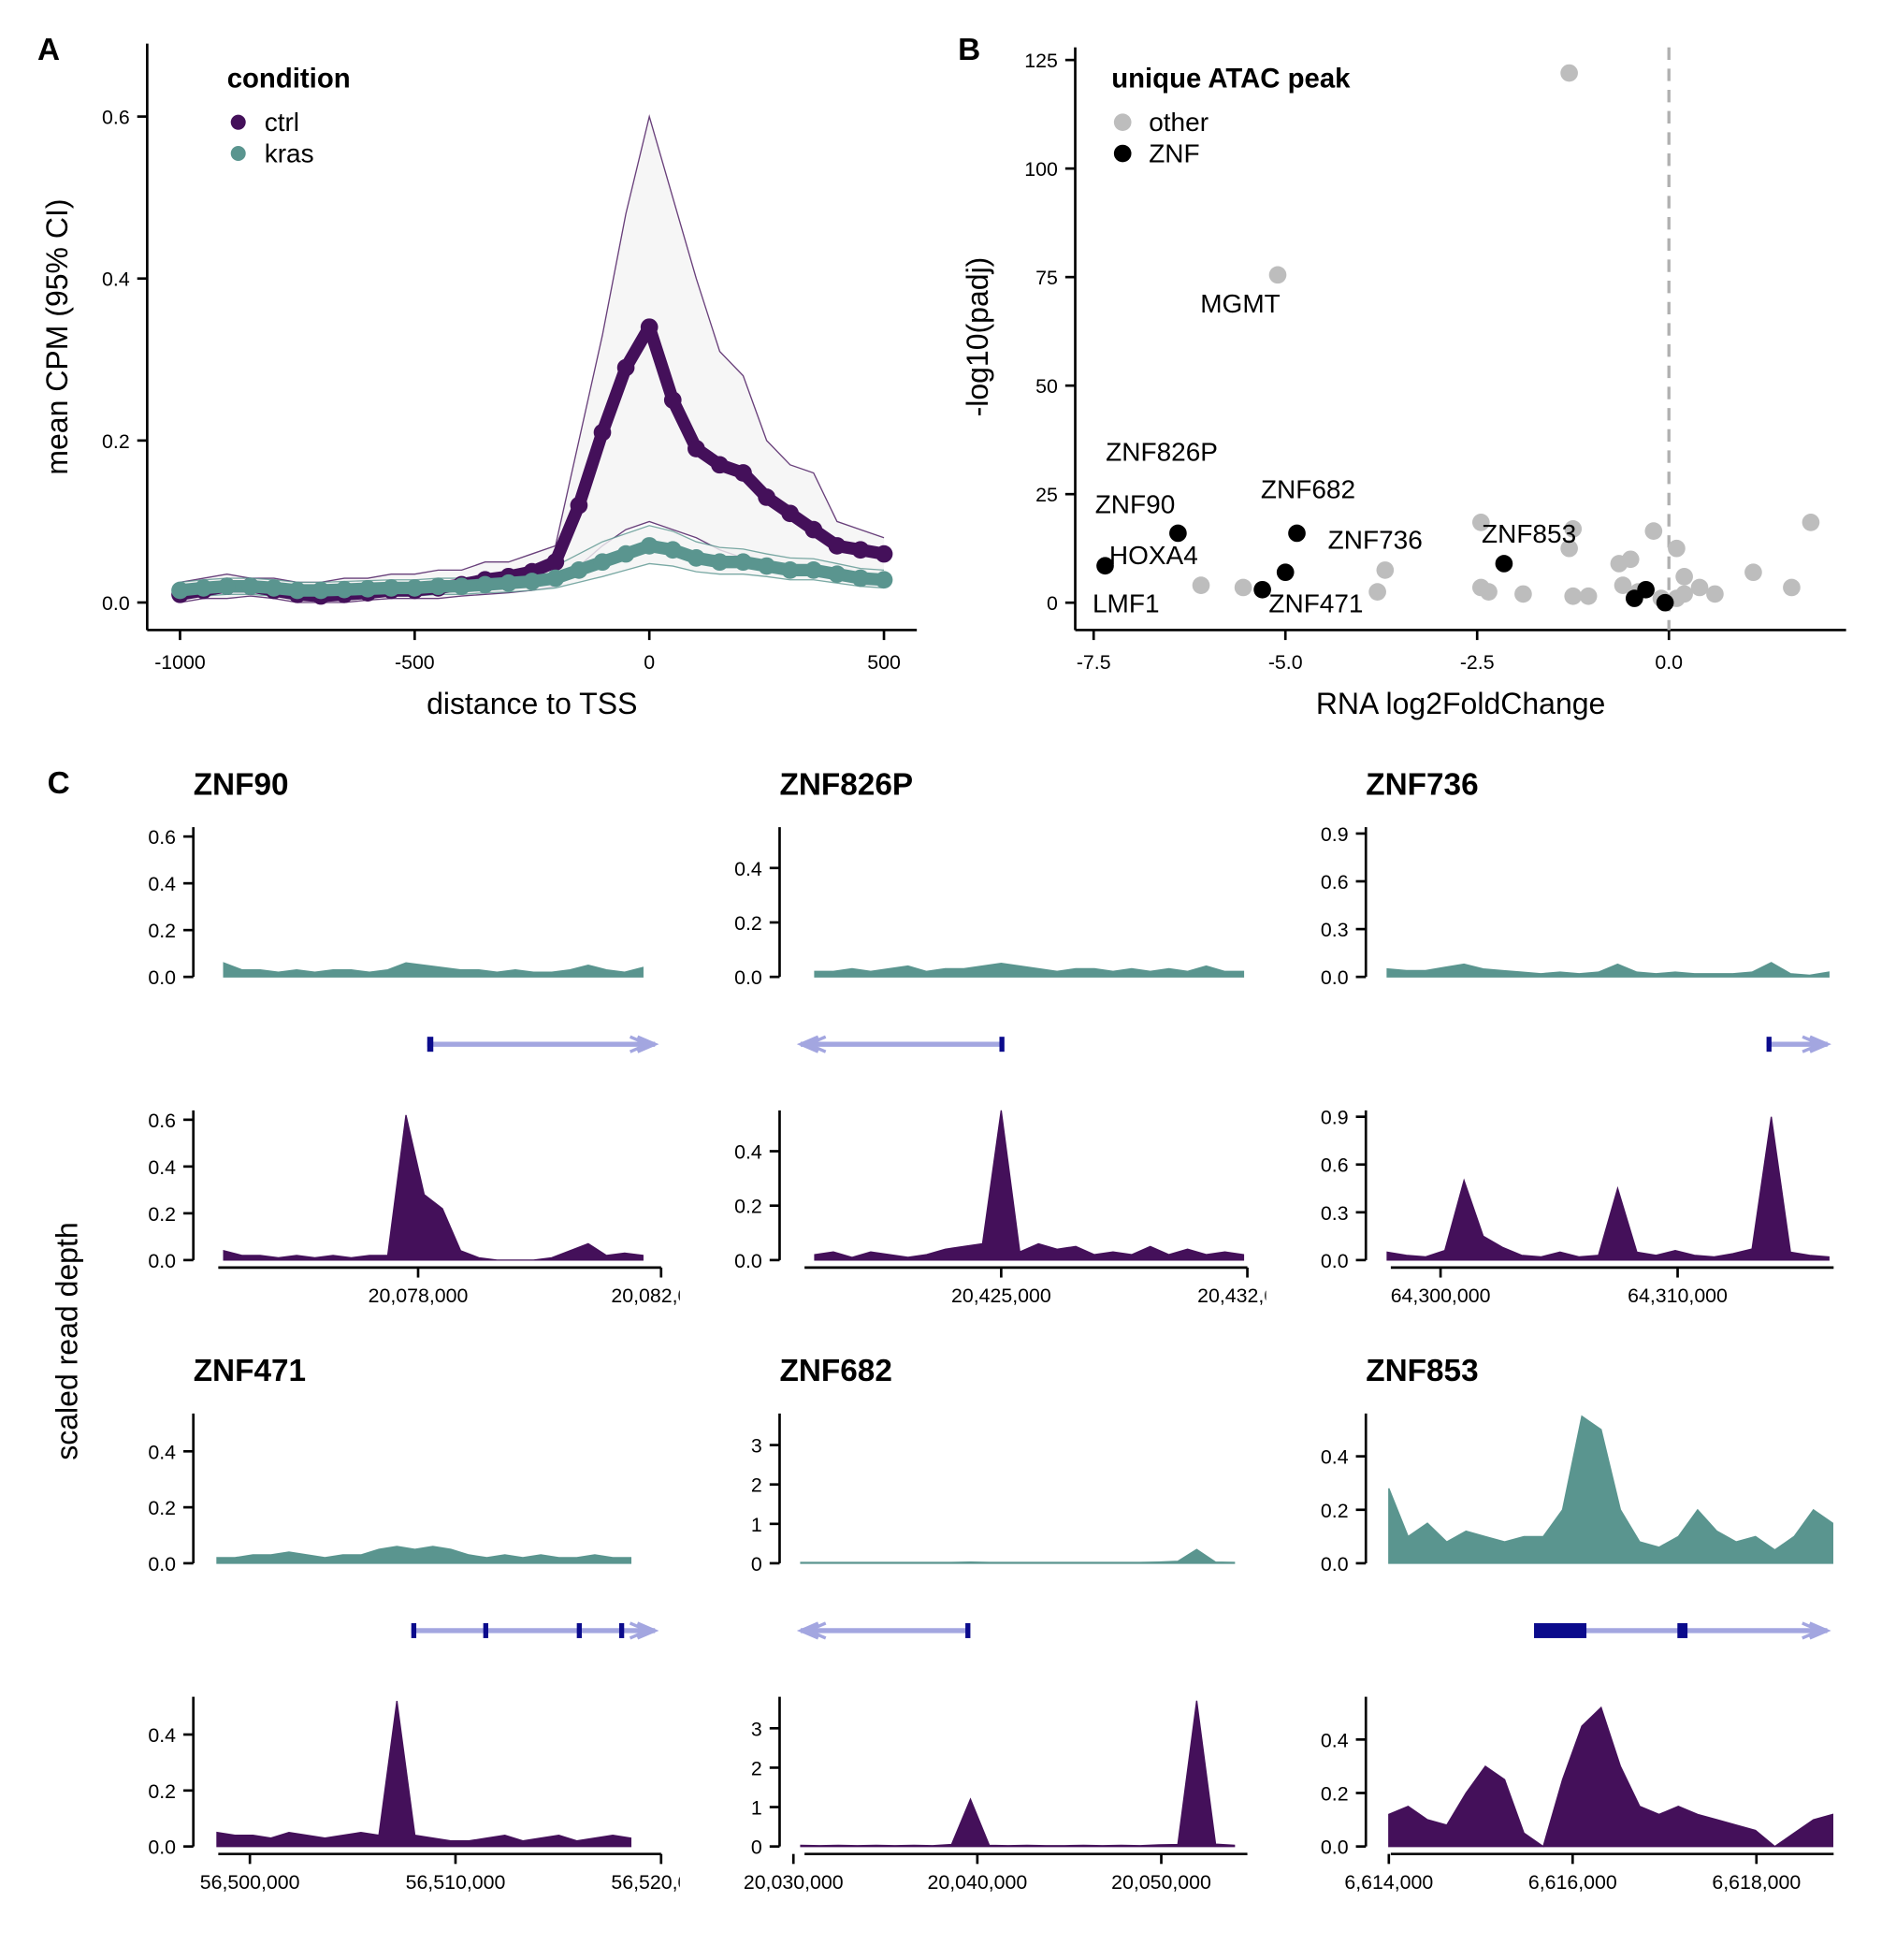 Image resolution: width=1896 pixels, height=1960 pixels. Describe the element at coordinates (1422, 784) in the screenshot. I see `panel-title: ZNF736` at that location.